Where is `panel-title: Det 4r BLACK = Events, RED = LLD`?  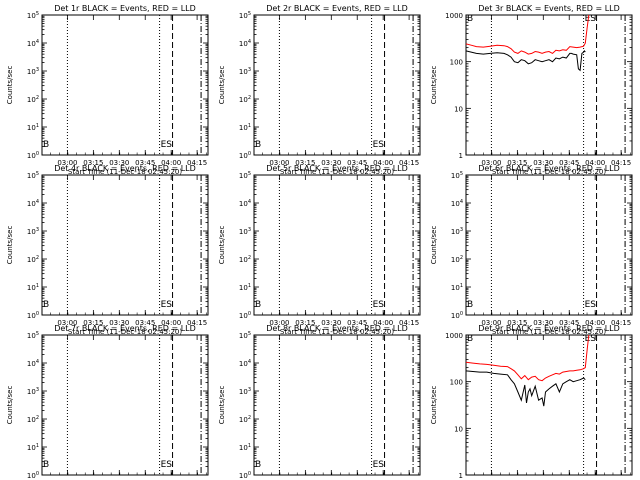
panel-title: Det 4r BLACK = Events, RED = LLD is located at coordinates (125, 168).